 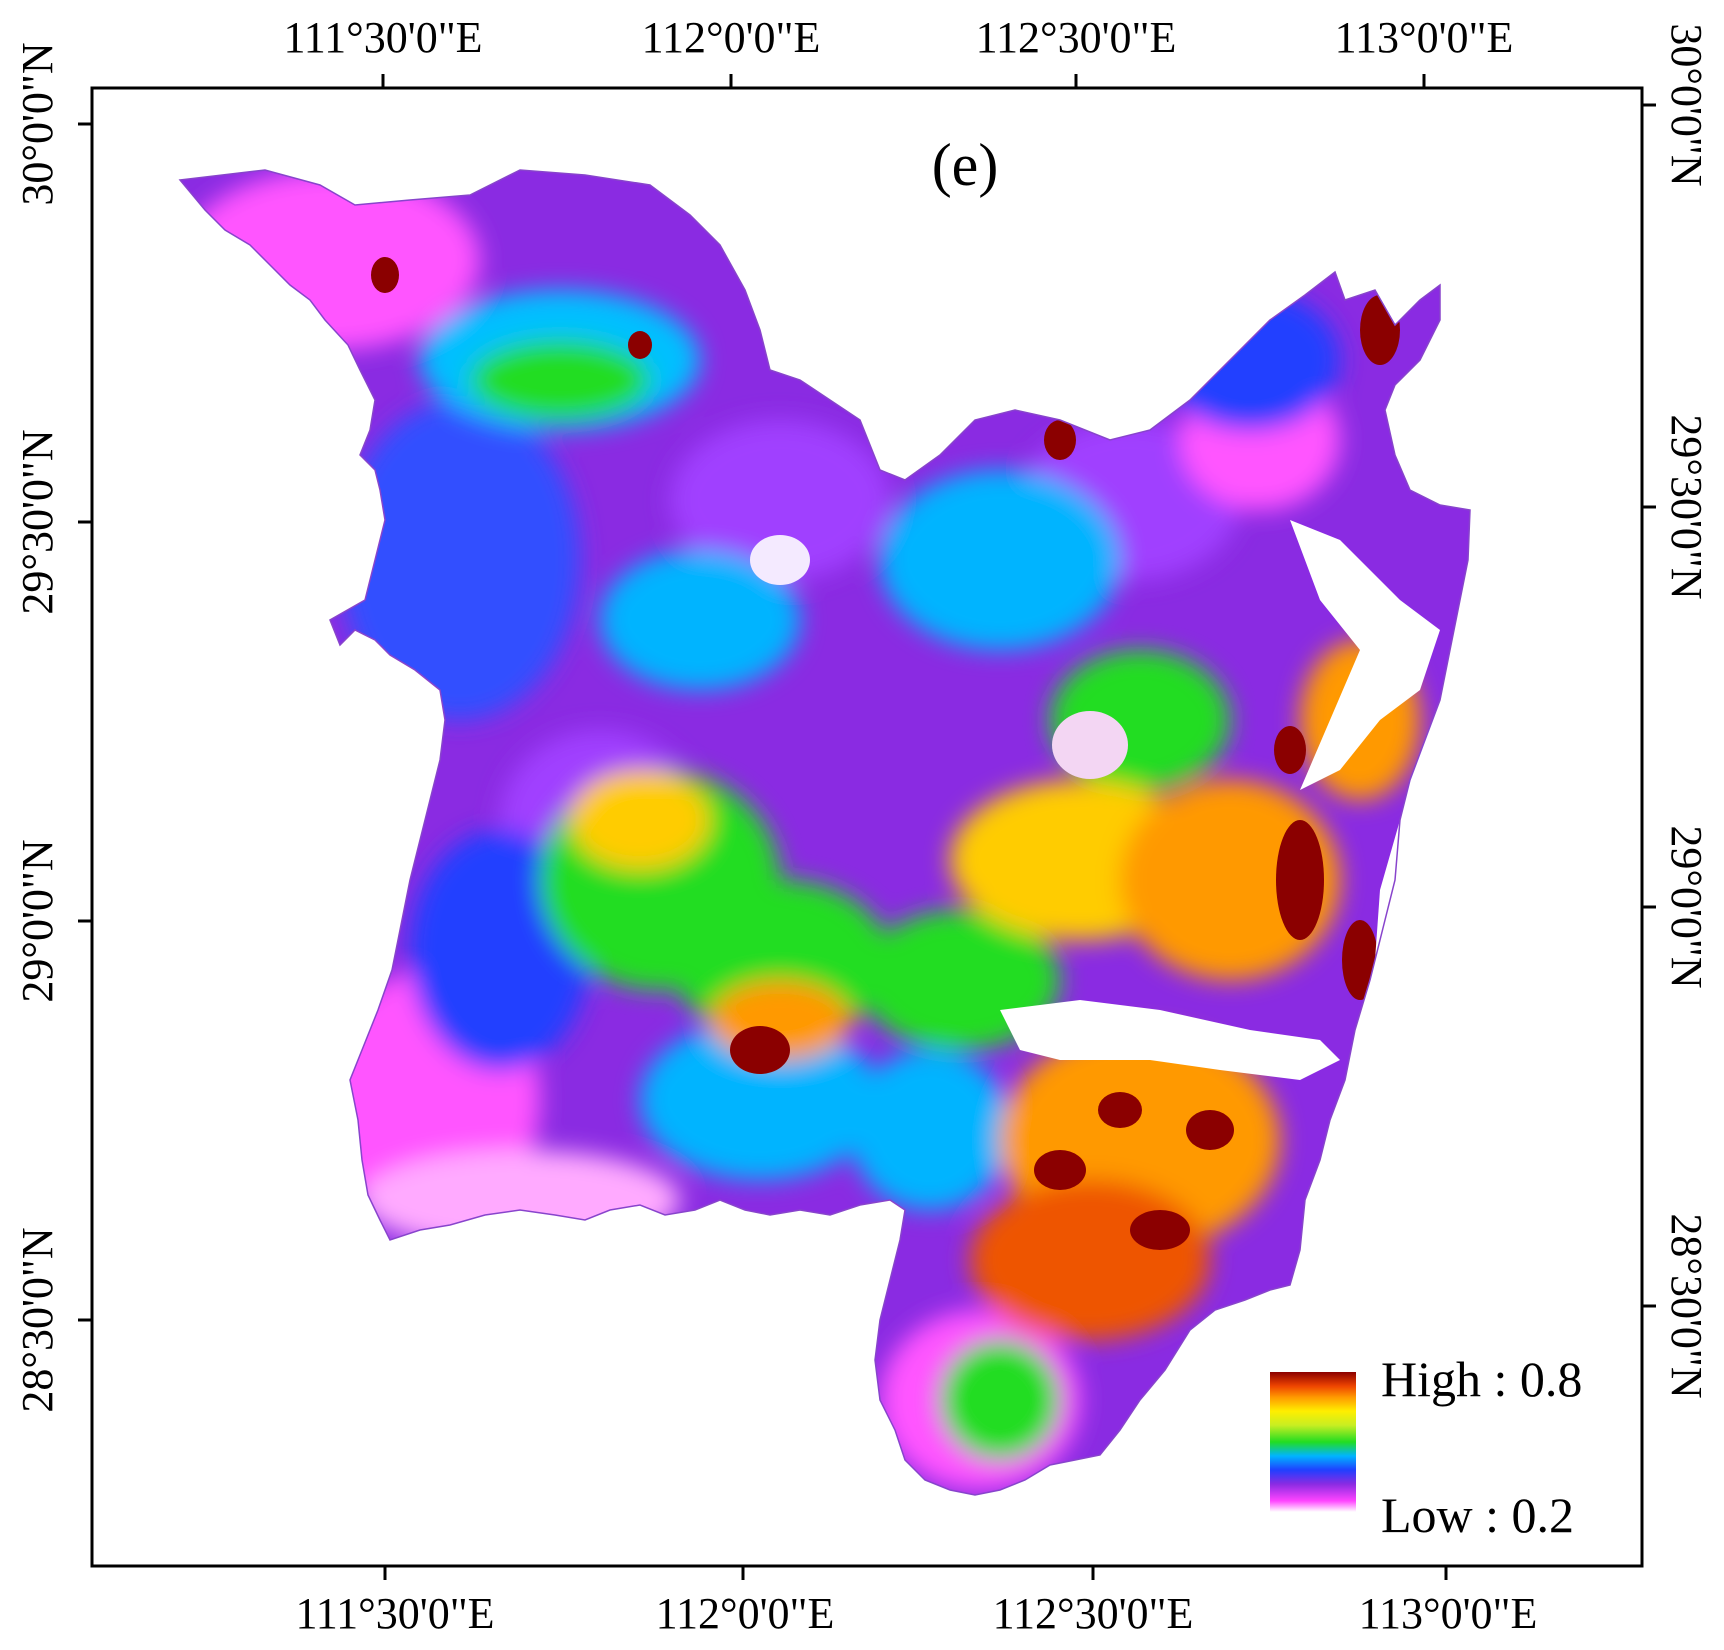 I want to click on top-tick-label-1: 111°30'0"E, so click(x=382, y=37).